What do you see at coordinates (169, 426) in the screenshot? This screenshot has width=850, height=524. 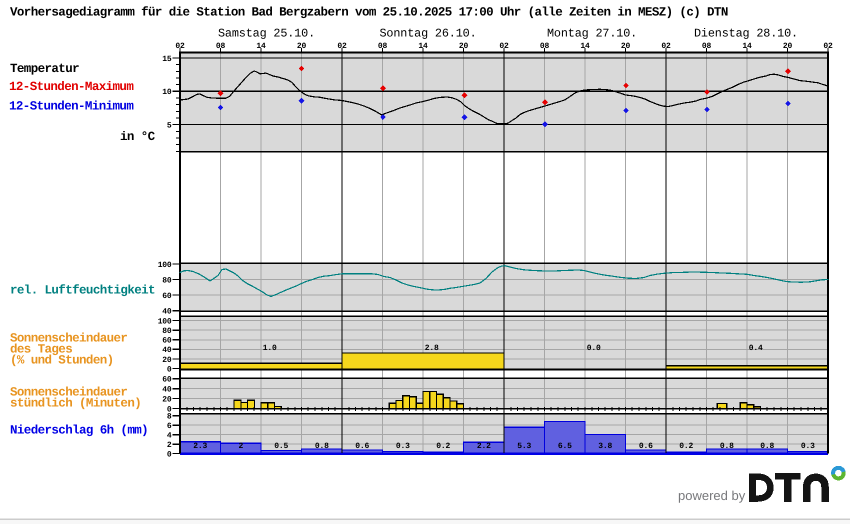 I see `svg-text: 6` at bounding box center [169, 426].